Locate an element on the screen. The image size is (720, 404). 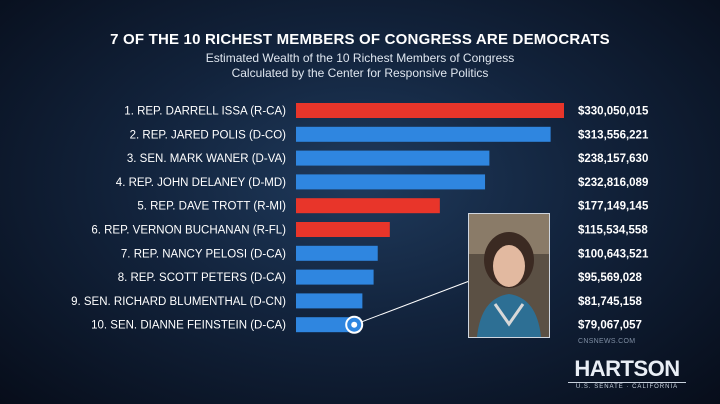
hartson-logo: HARTSON U.S. SENATE · CALIFORNIA is located at coordinates (627, 374).